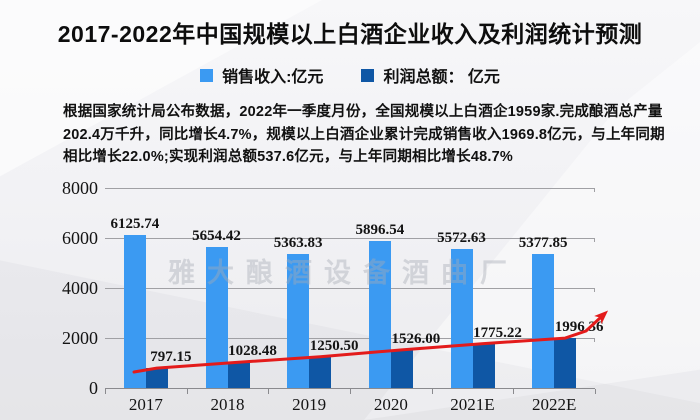 This screenshot has width=700, height=420. What do you see at coordinates (309, 404) in the screenshot?
I see `x-axis-category-label: 2019` at bounding box center [309, 404].